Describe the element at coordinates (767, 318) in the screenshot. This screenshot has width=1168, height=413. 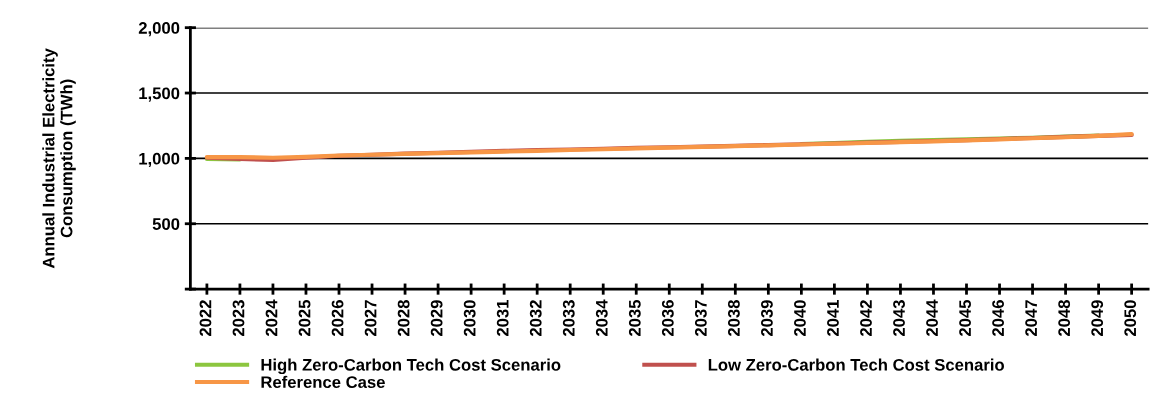
I see `x-tick-label: 2039` at that location.